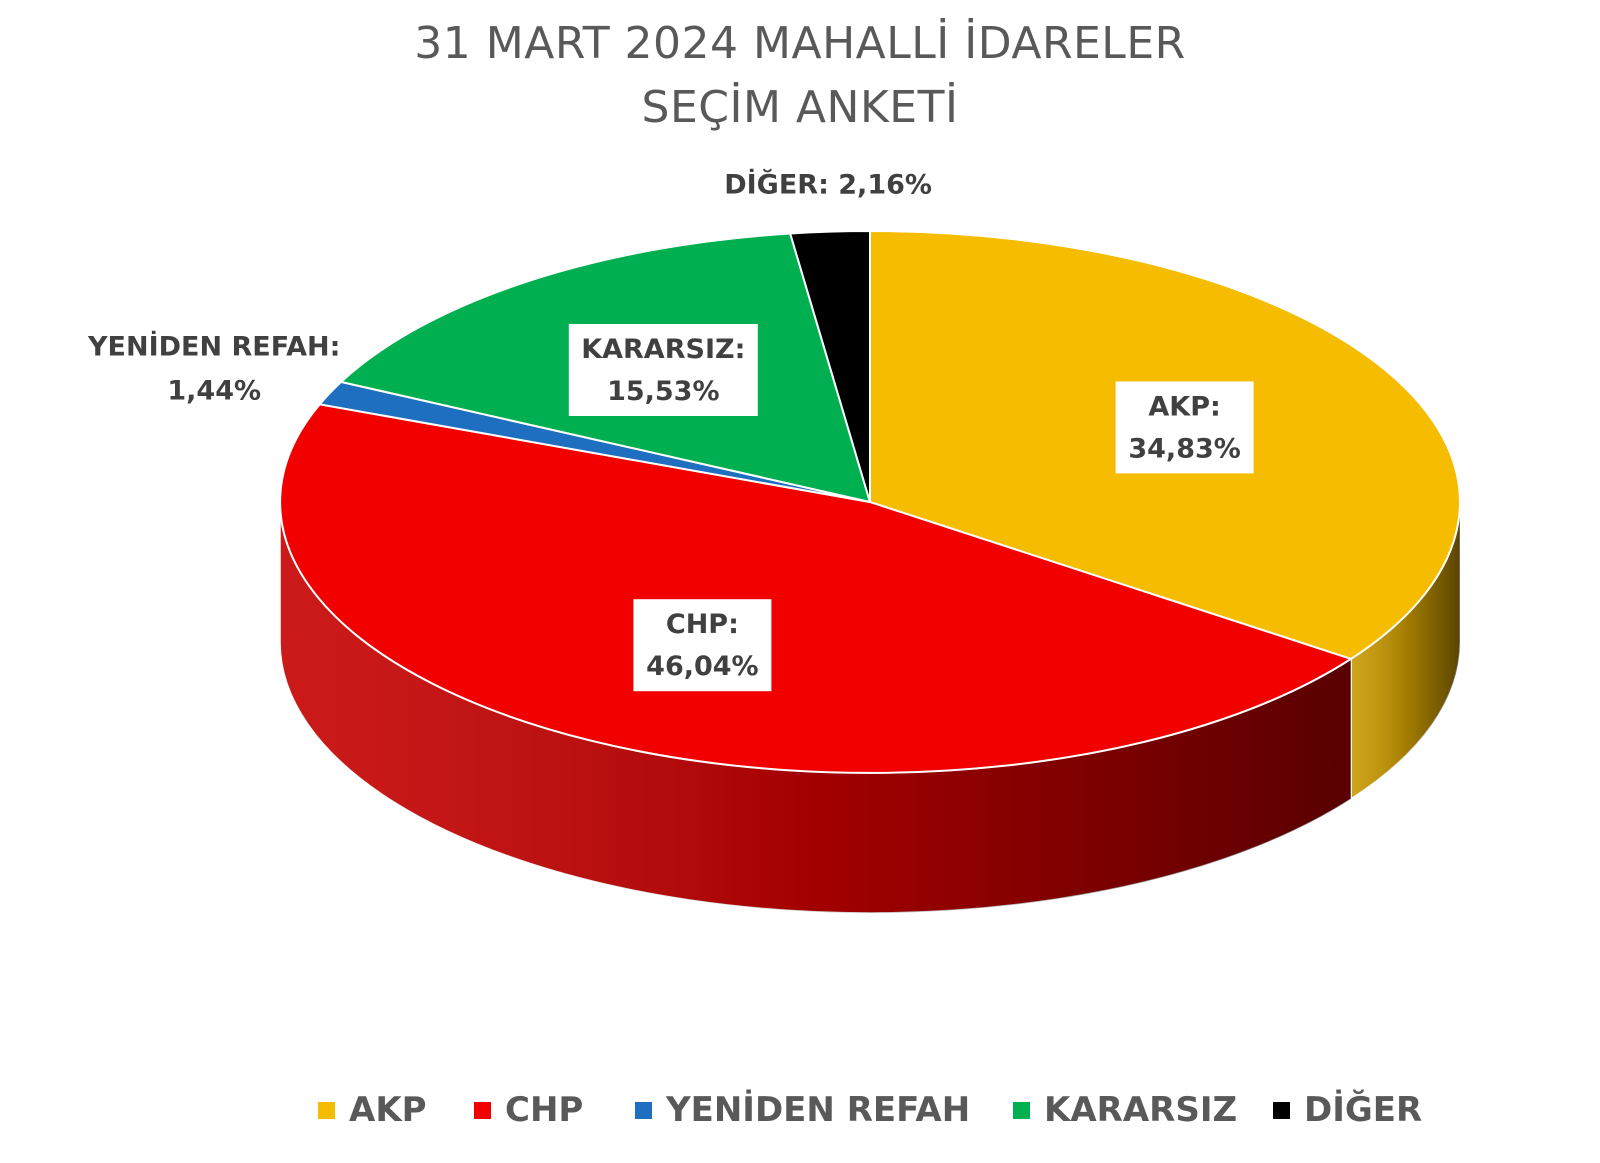 The image size is (1600, 1163). I want to click on pie-slice-di-er, so click(830, 366).